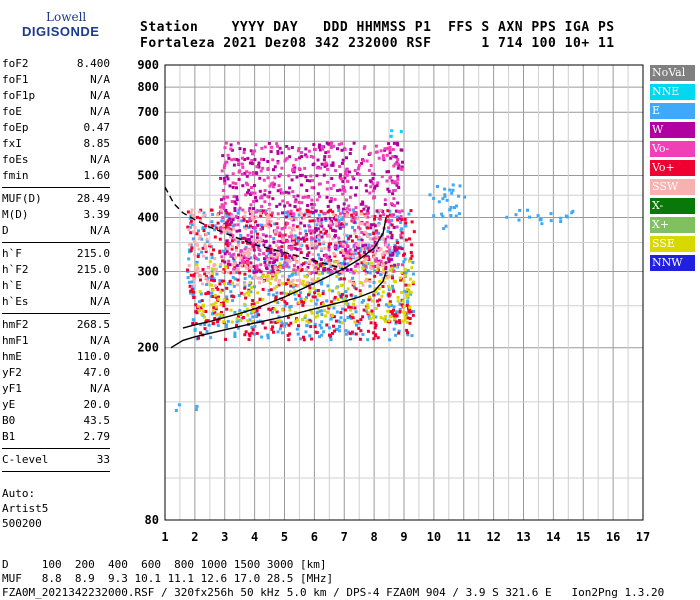  Describe the element at coordinates (148, 348) in the screenshot. I see `y-tick-label: 200` at that location.